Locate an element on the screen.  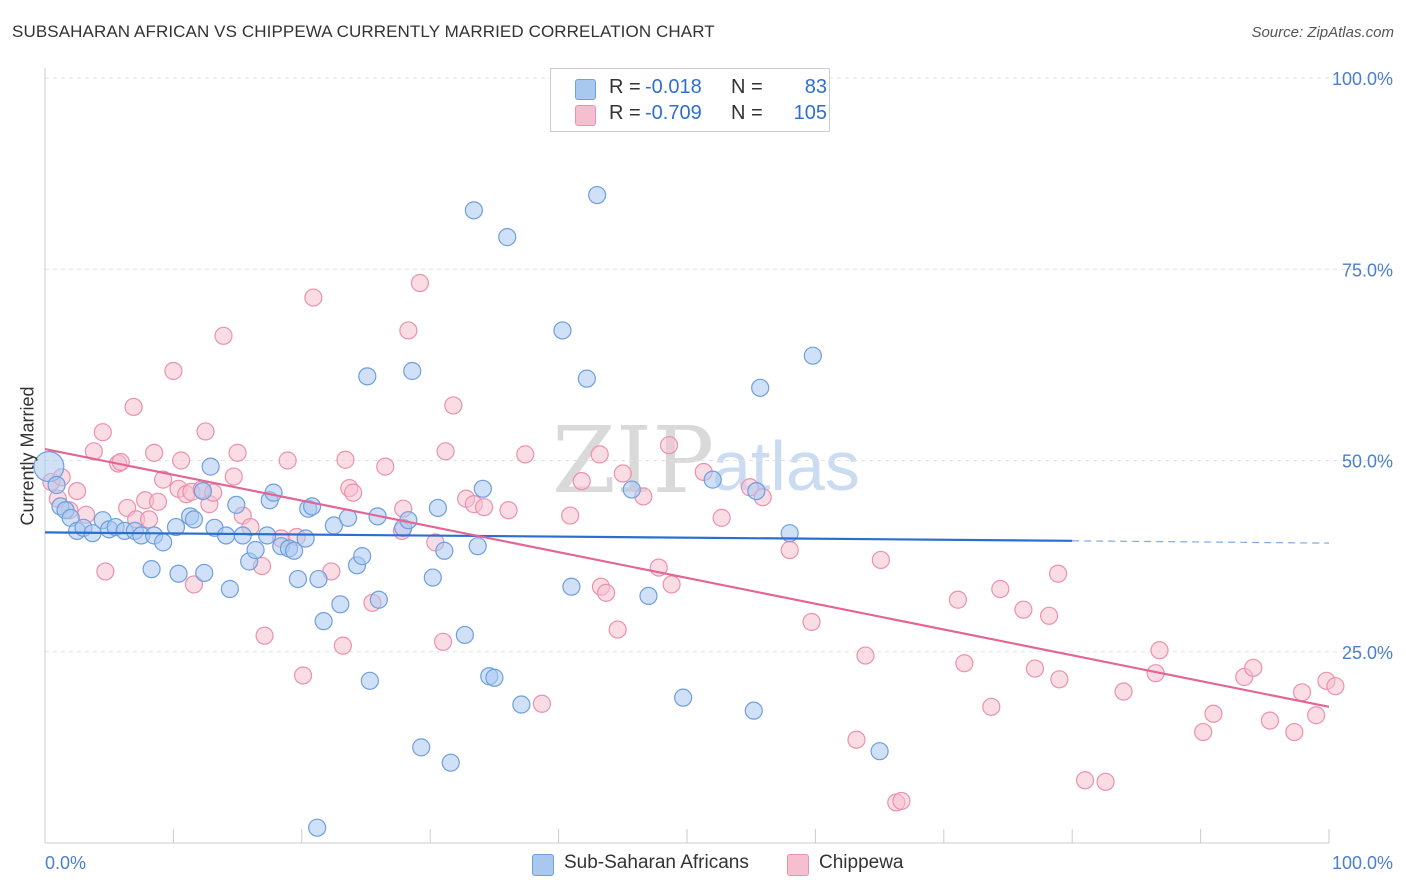
legend-label: Sub-Saharan Africans is located at coordinates (656, 862).